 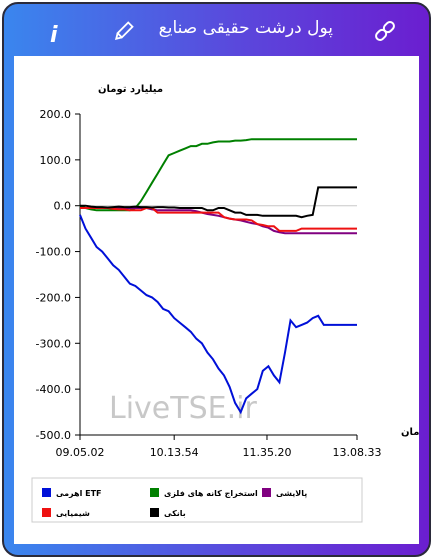 What do you see at coordinates (53, 343) in the screenshot?
I see `y-tick-label: -300.0` at bounding box center [53, 343].